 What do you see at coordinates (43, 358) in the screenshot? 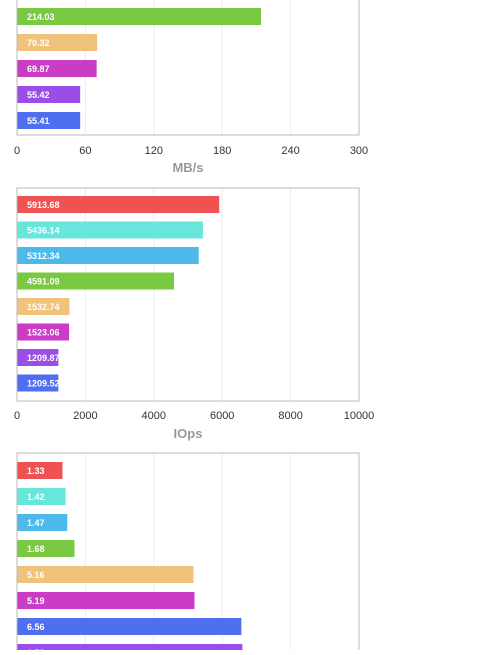
I see `bar-value-label-1-6: 1209.87` at bounding box center [43, 358].